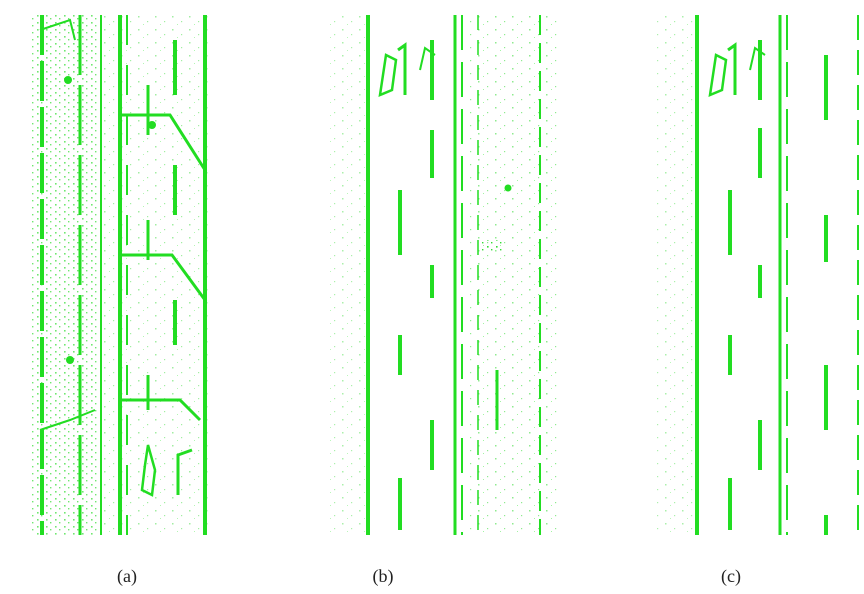  What do you see at coordinates (731, 576) in the screenshot?
I see `caption: (c)` at bounding box center [731, 576].